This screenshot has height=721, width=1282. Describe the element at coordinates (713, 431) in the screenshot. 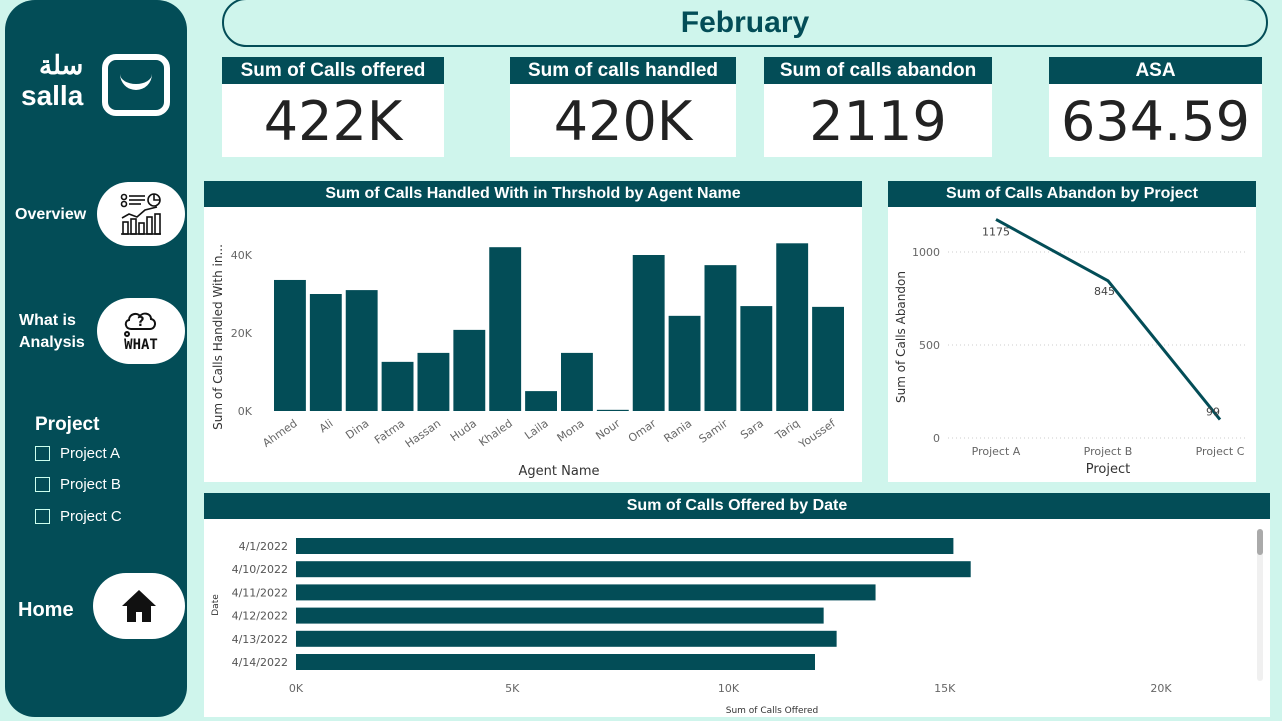

I see `x-tick-label: Samir` at that location.